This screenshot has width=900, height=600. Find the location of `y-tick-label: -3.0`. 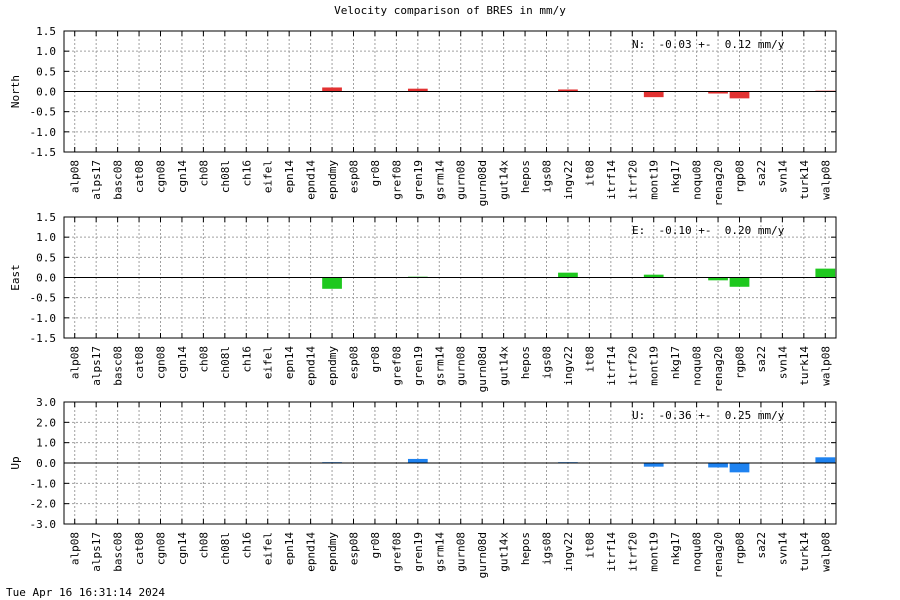

y-tick-label: -3.0 is located at coordinates (43, 524).